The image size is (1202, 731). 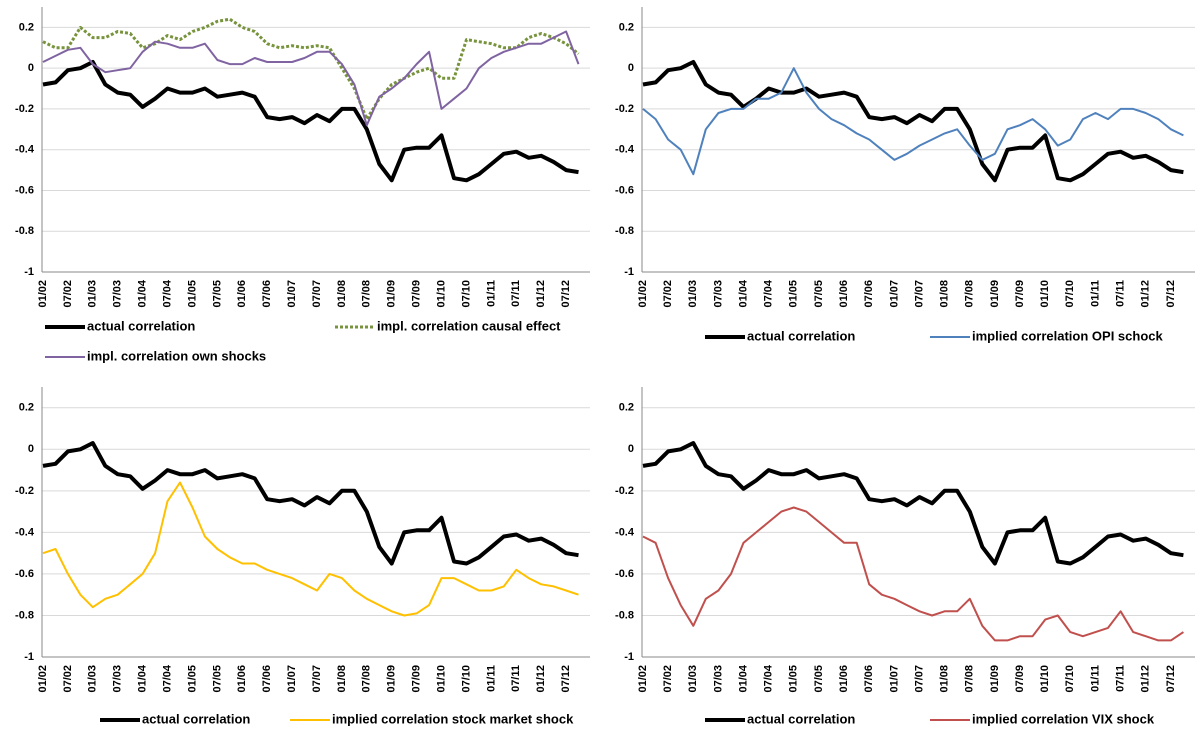 What do you see at coordinates (469, 325) in the screenshot?
I see `legend-label: impl. correlation causal effect` at bounding box center [469, 325].